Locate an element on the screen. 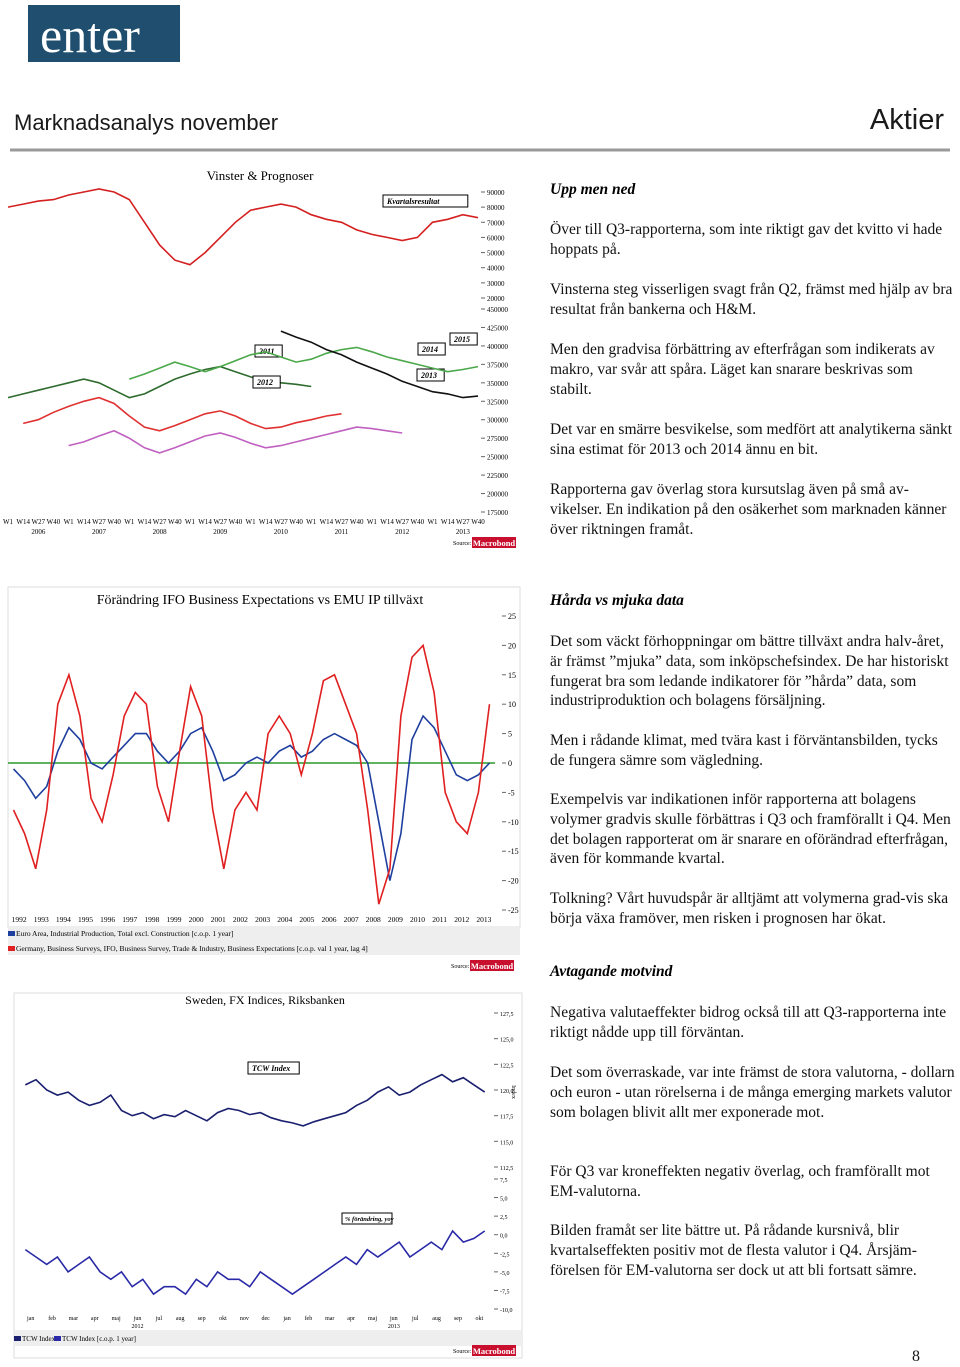 This screenshot has height=1367, width=960. x-tick-label: 2011 is located at coordinates (439, 919).